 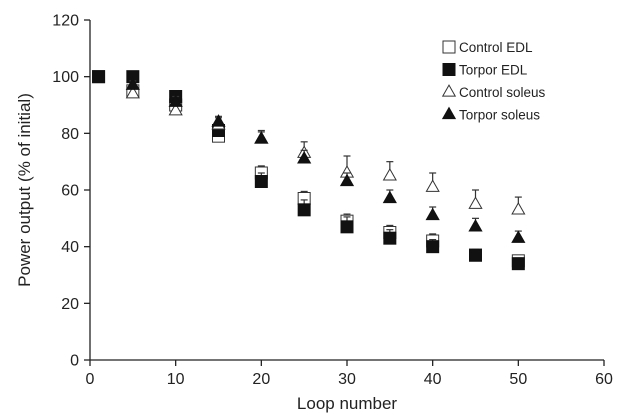 What do you see at coordinates (347, 379) in the screenshot?
I see `x-tick-label: 30` at bounding box center [347, 379].